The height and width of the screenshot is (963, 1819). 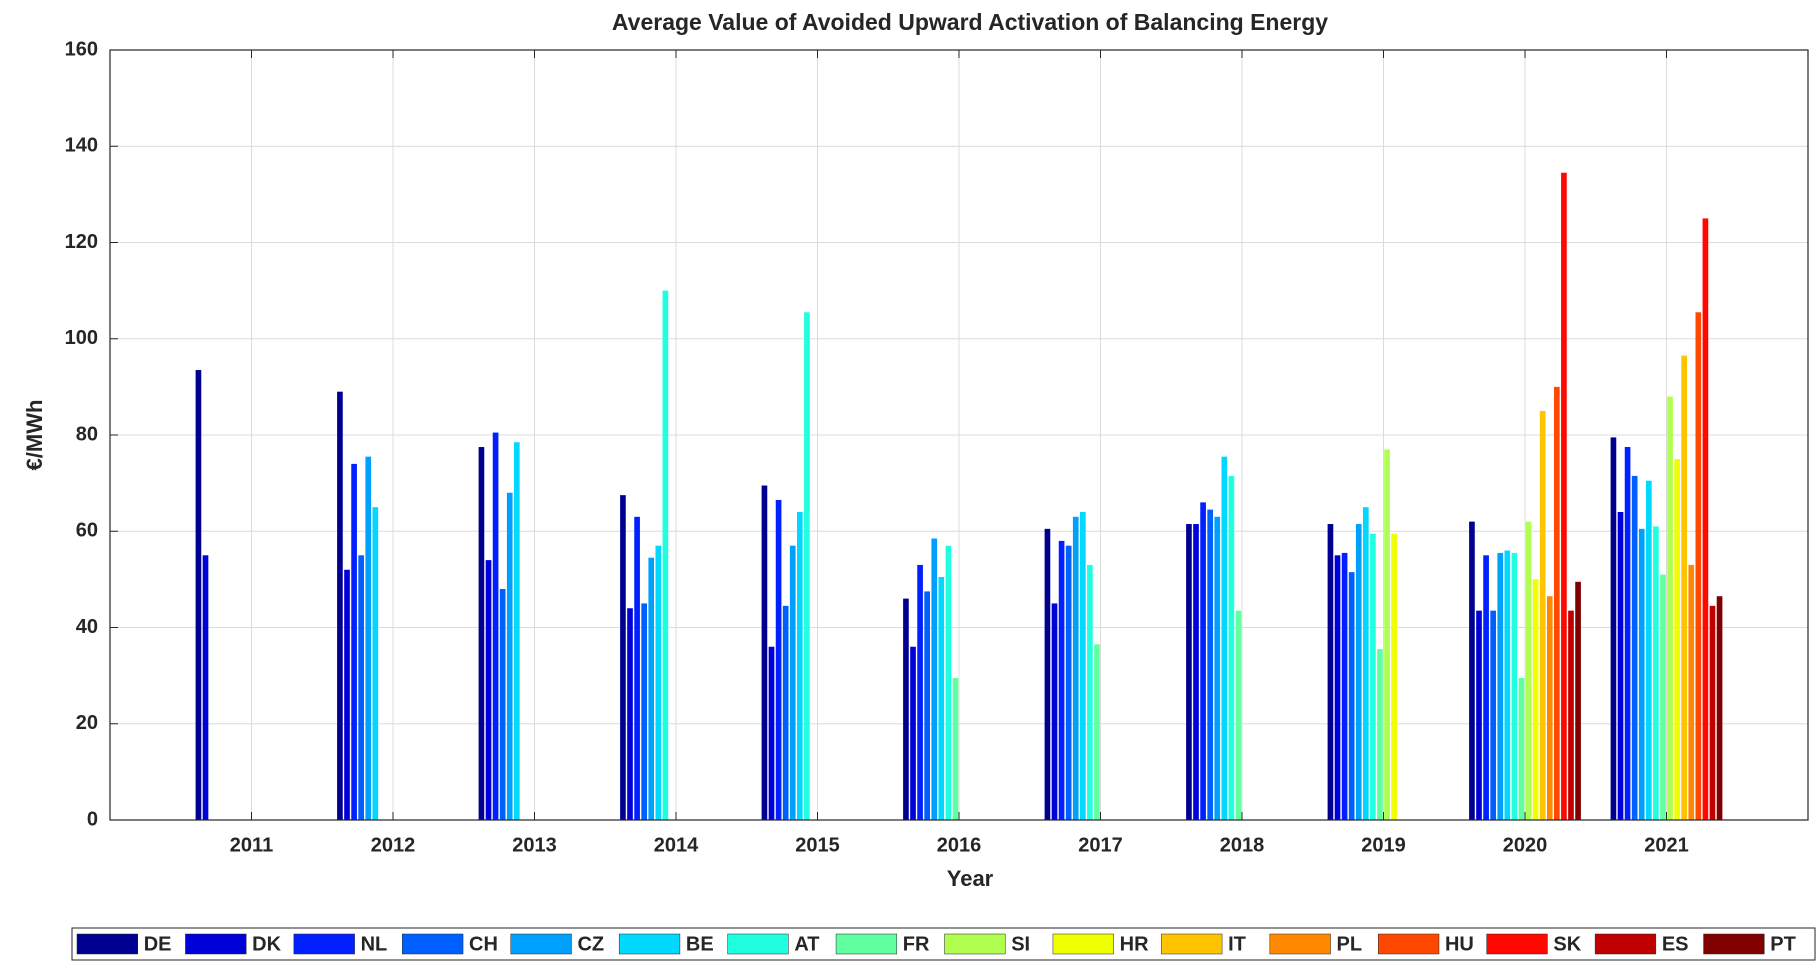 What do you see at coordinates (590, 944) in the screenshot?
I see `legend-label: CZ` at bounding box center [590, 944].